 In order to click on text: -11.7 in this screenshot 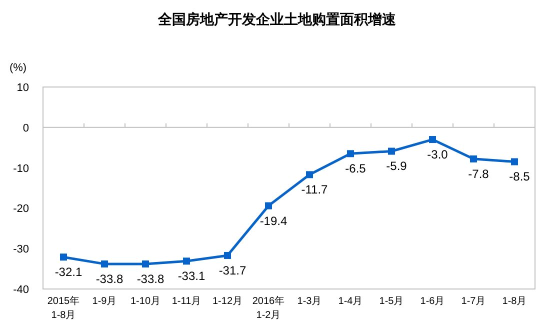, I will do `click(314, 189)`.